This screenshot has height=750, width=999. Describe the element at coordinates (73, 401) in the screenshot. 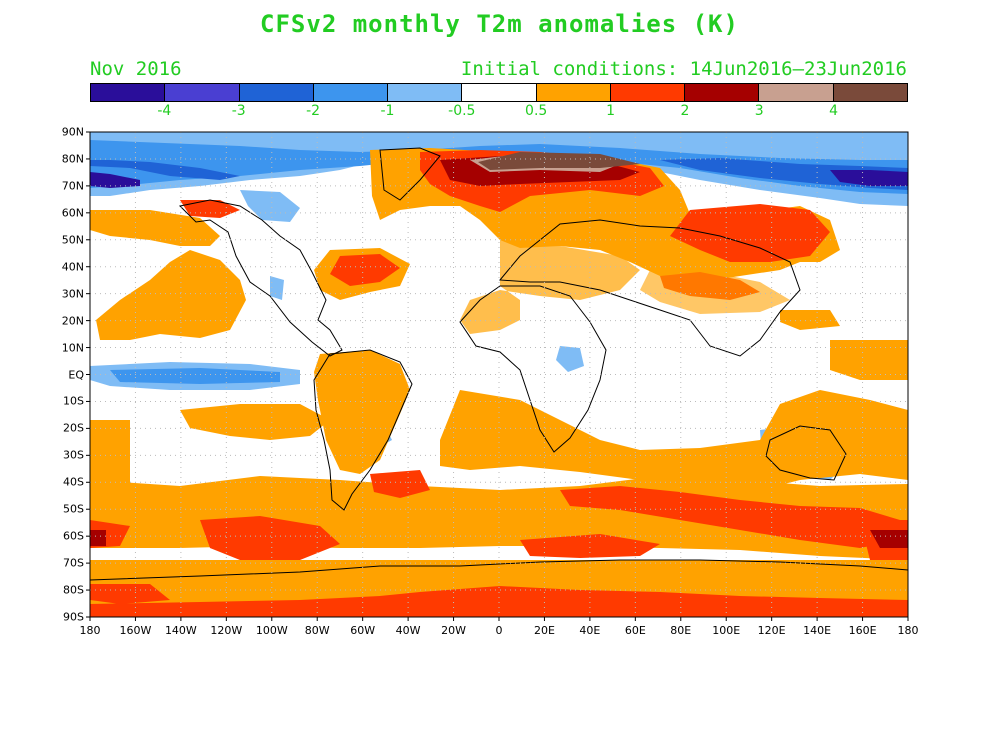

I see `latitude-label: 10S` at that location.